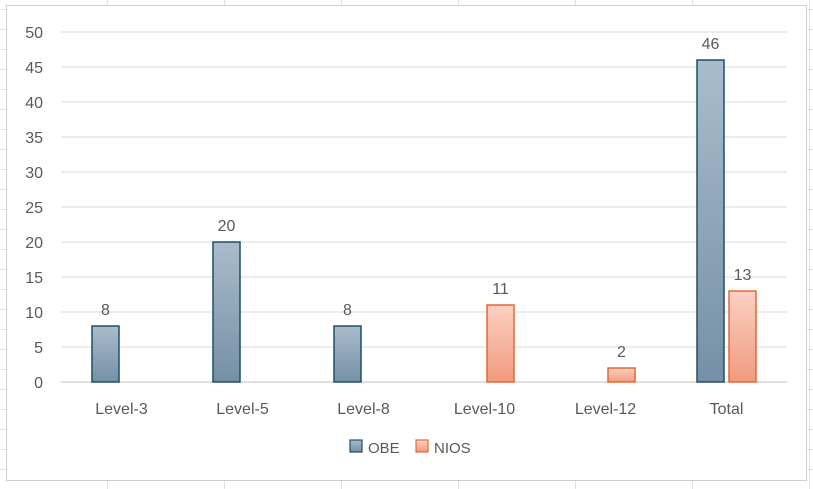 Image resolution: width=813 pixels, height=489 pixels. What do you see at coordinates (356, 446) in the screenshot?
I see `legend-swatch-obe` at bounding box center [356, 446].